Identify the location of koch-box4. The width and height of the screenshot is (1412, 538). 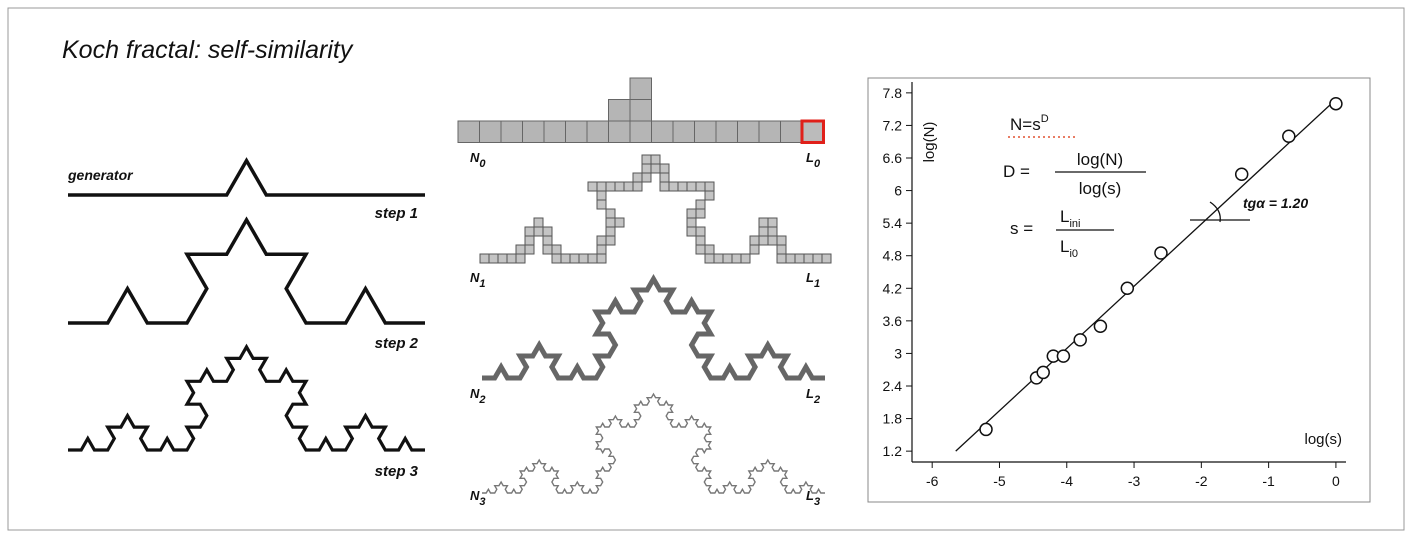
(653, 443).